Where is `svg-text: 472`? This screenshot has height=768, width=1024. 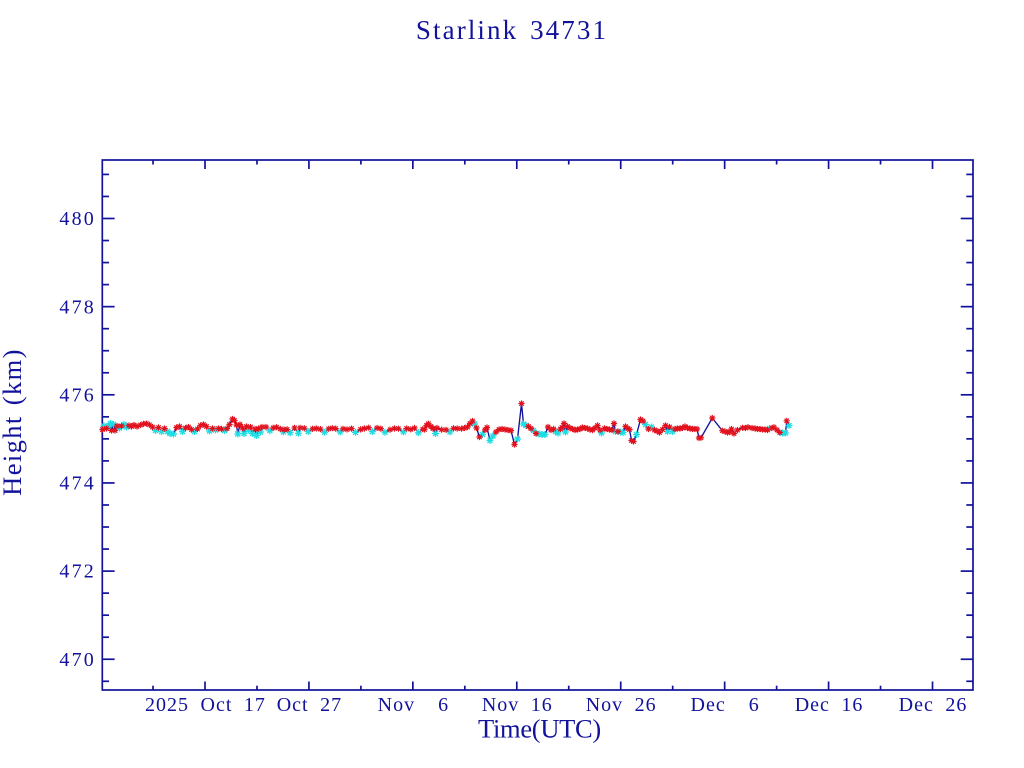 svg-text: 472 is located at coordinates (77, 572).